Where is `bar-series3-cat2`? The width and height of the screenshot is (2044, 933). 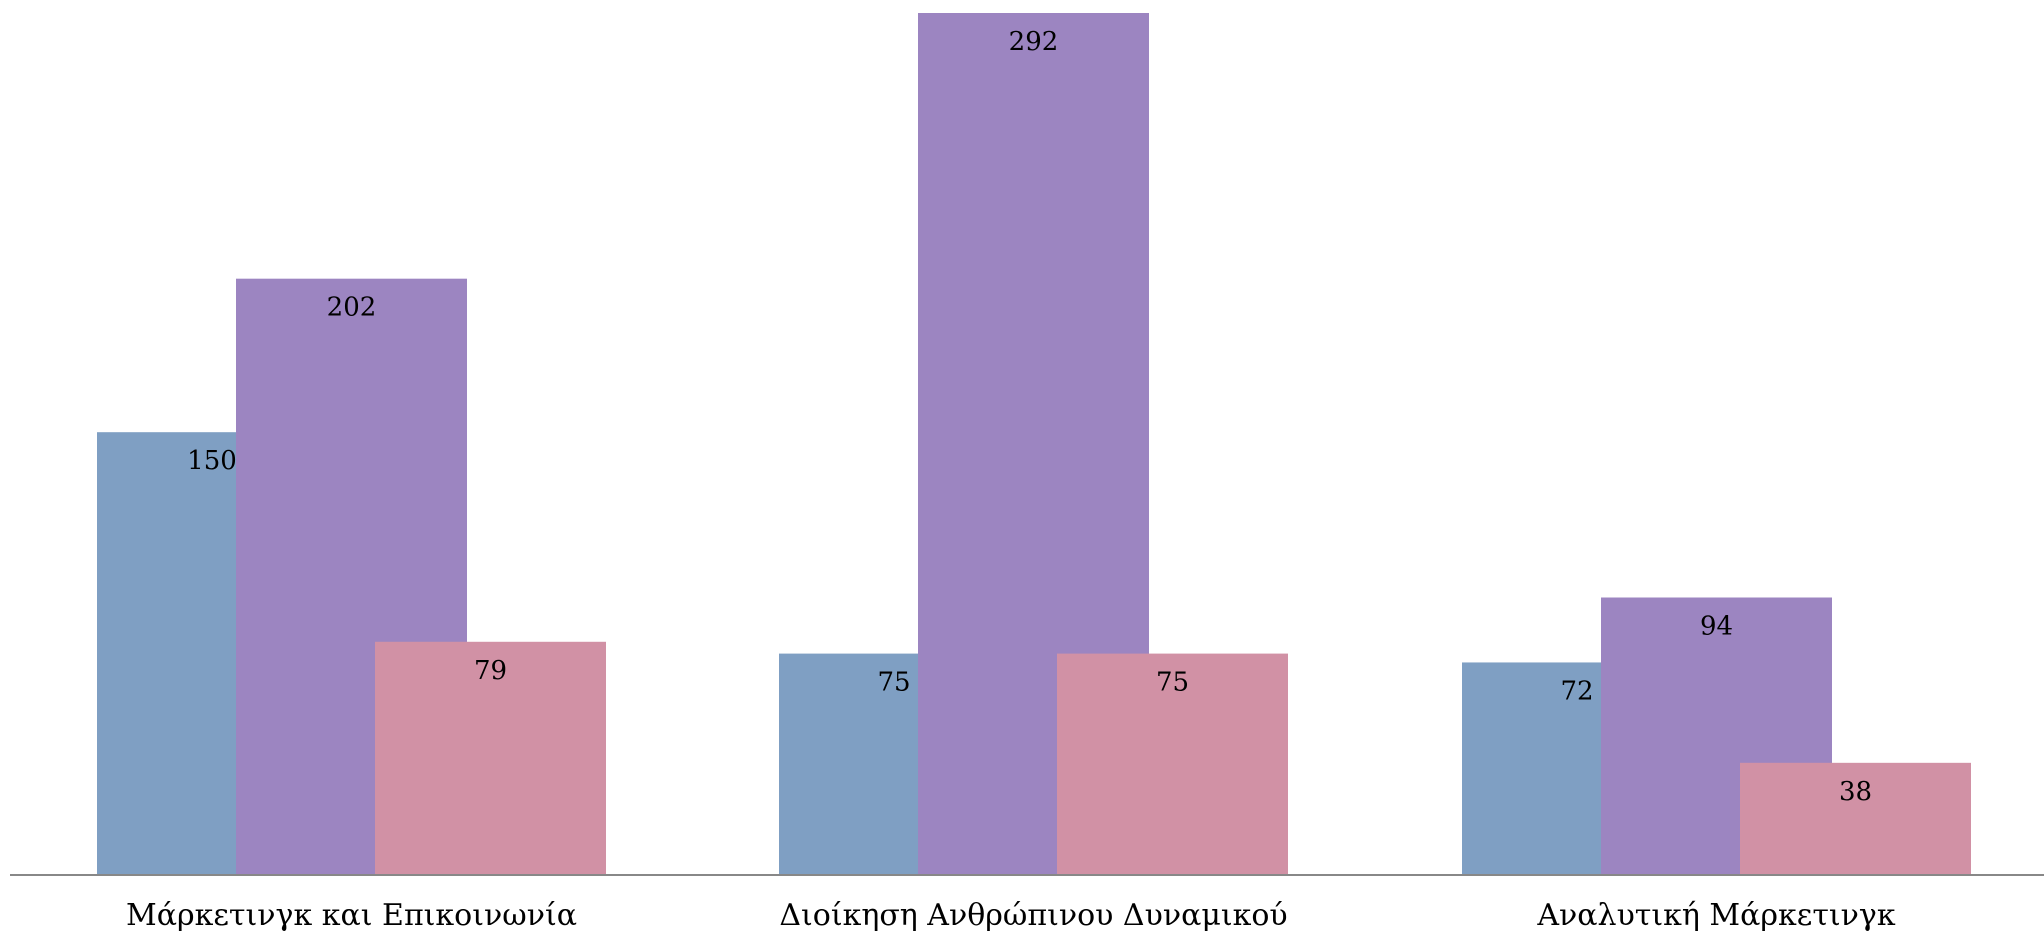
bar-series3-cat2 is located at coordinates (1172, 764).